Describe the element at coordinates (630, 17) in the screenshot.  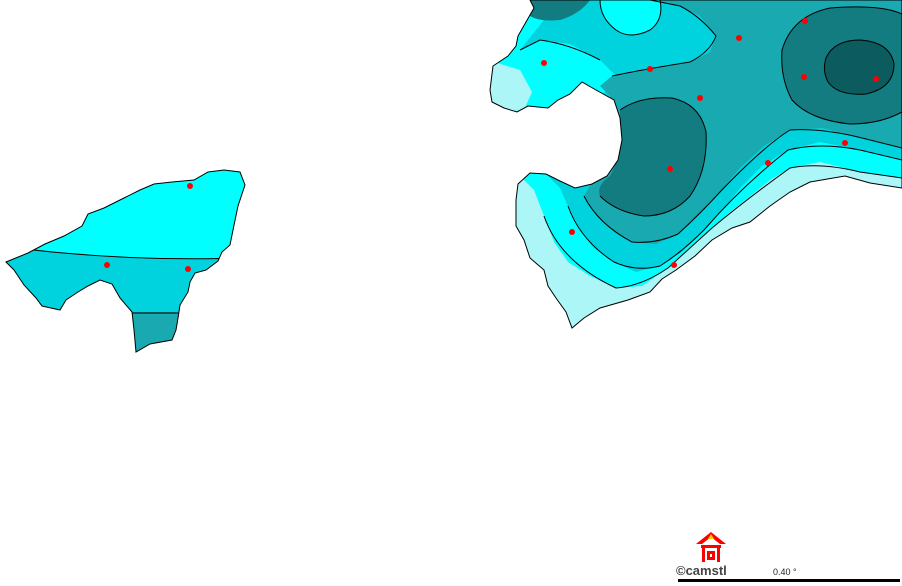
I see `contour-band-level2-north` at that location.